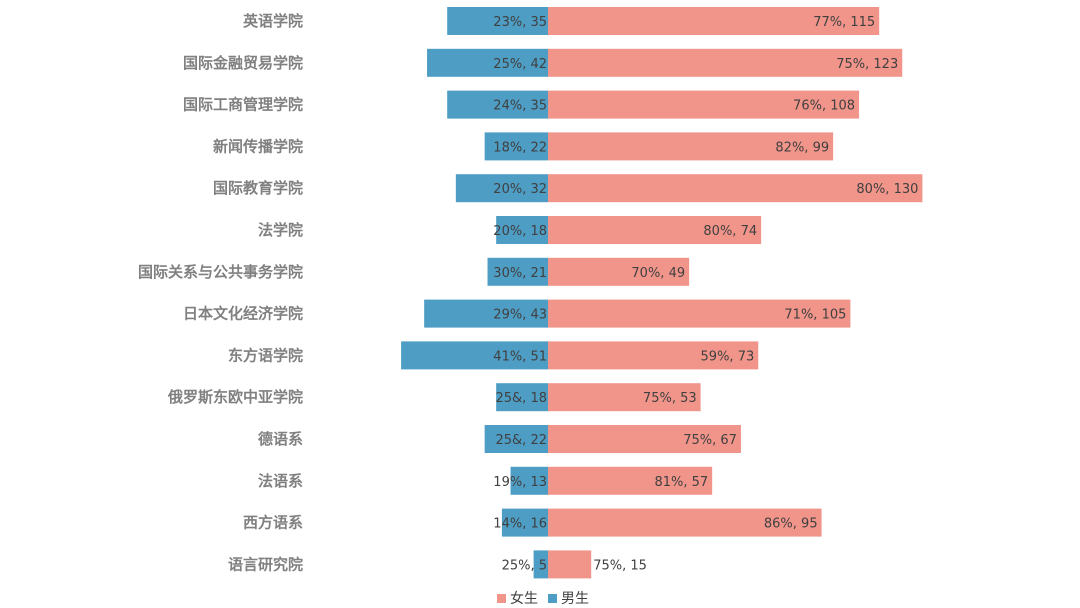 This screenshot has width=1080, height=608. What do you see at coordinates (520, 64) in the screenshot?
I see `data-label-male: 25%, 42` at bounding box center [520, 64].